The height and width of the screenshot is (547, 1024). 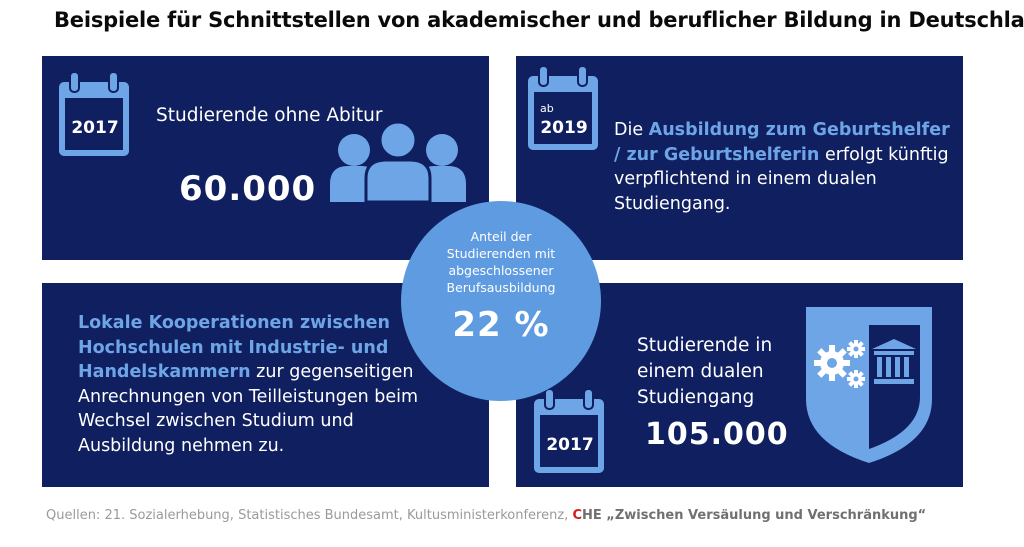 I want to click on panel-label: Studierende in einem dualen Studiengang, so click(x=705, y=371).